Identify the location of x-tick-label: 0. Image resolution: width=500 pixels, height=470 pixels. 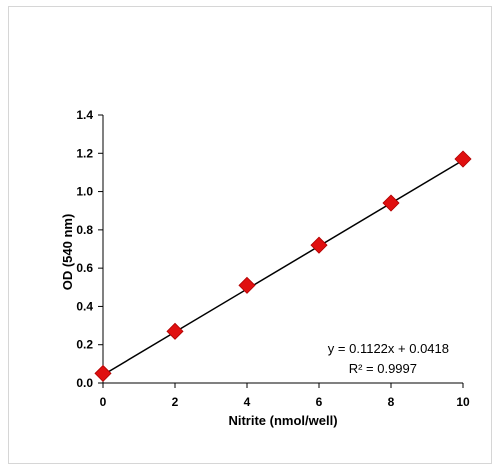
(103, 402).